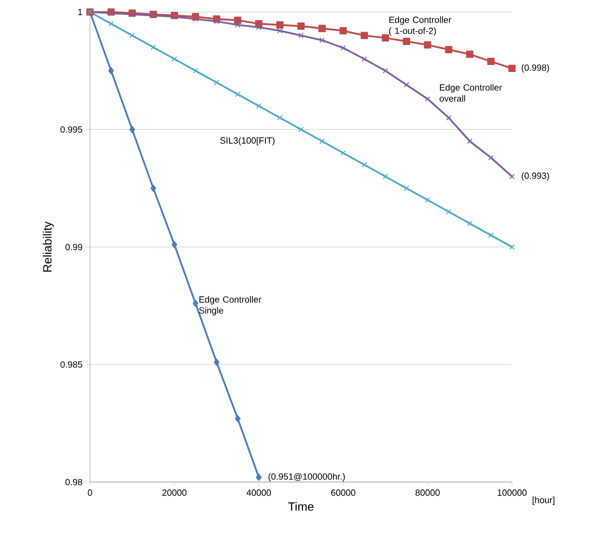  What do you see at coordinates (247, 141) in the screenshot?
I see `series-label: SIL3(100[FIT)` at bounding box center [247, 141].